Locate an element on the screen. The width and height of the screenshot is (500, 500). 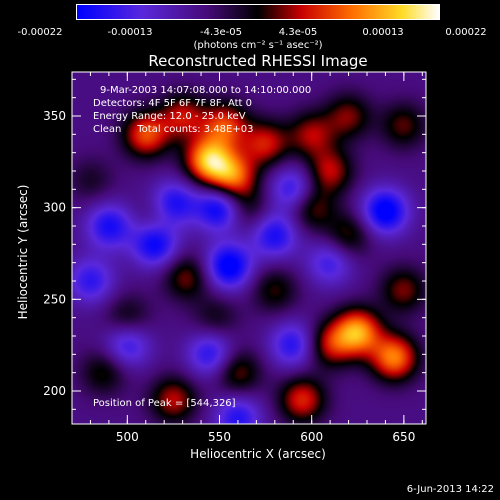
annotation-detectors: Detectors: 4F 5F 6F 7F 8F, Att 0 is located at coordinates (173, 103).